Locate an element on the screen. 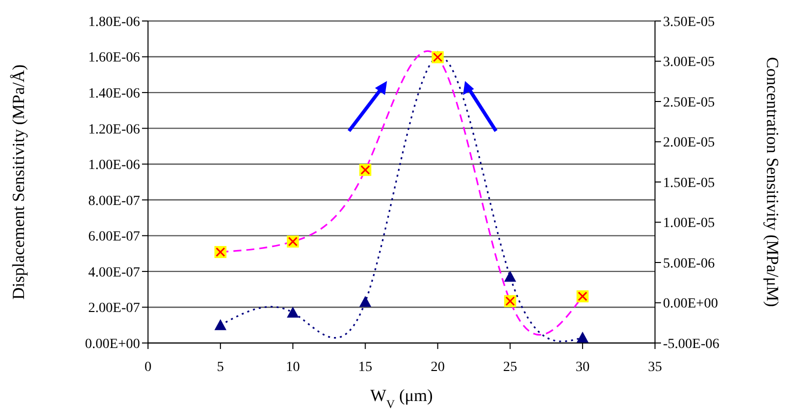 This screenshot has width=789, height=416. x-axis-title: W$_{V}$ (μm) is located at coordinates (401, 398).